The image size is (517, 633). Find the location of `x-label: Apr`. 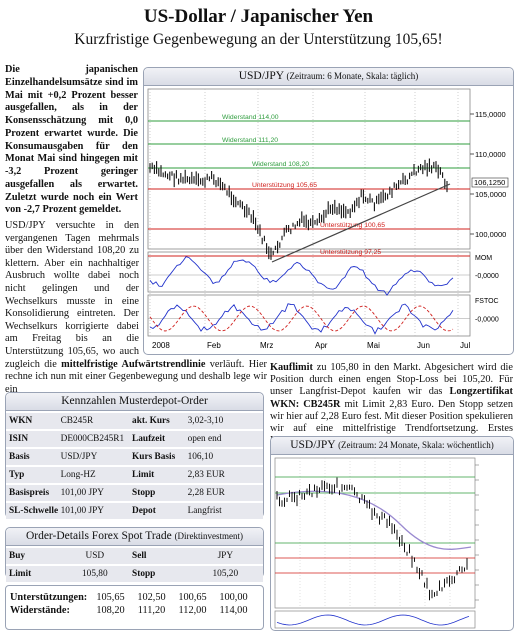

x-label: Apr is located at coordinates (321, 345).